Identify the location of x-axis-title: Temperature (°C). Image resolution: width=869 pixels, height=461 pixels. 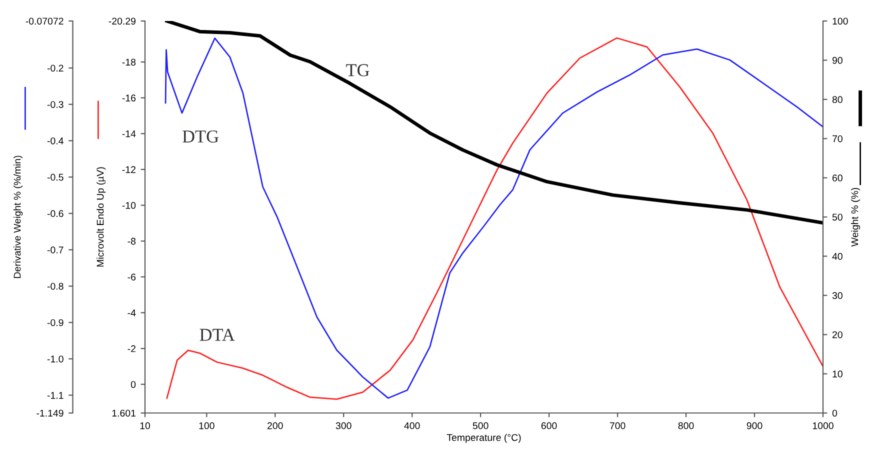
(483, 438).